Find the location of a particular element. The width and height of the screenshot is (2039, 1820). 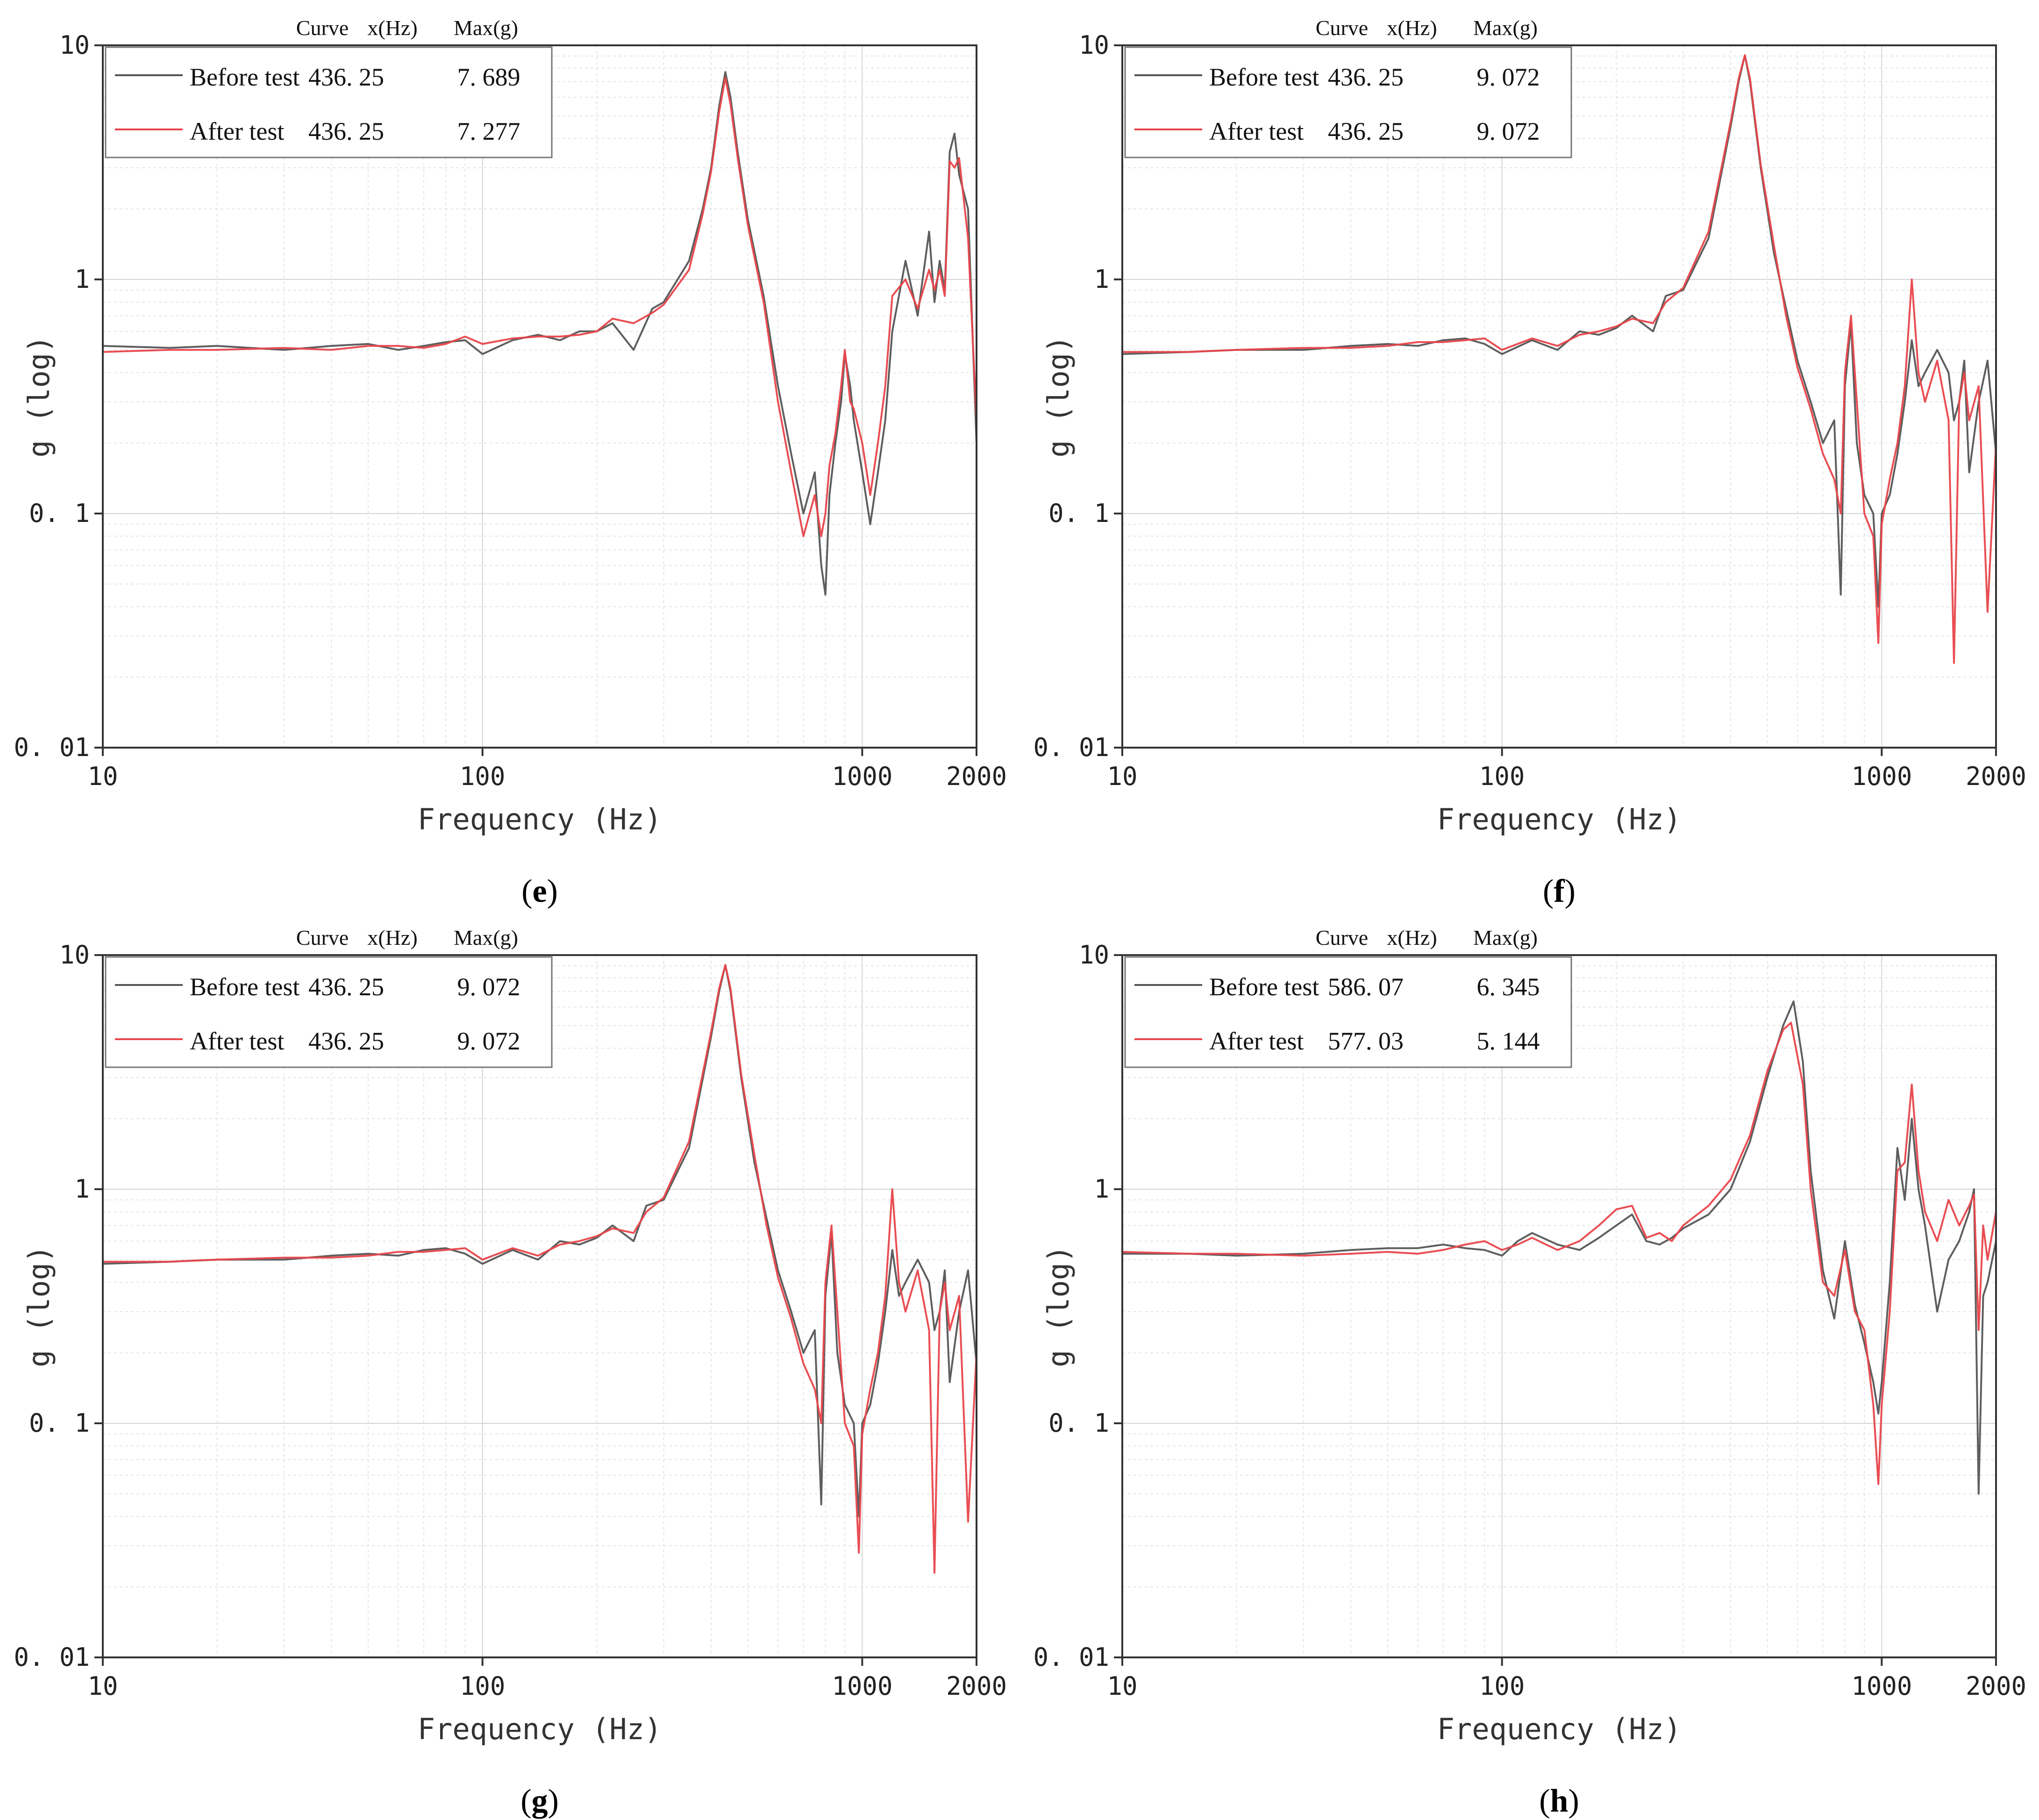

legend-entry-max: 7. 689 is located at coordinates (489, 77).